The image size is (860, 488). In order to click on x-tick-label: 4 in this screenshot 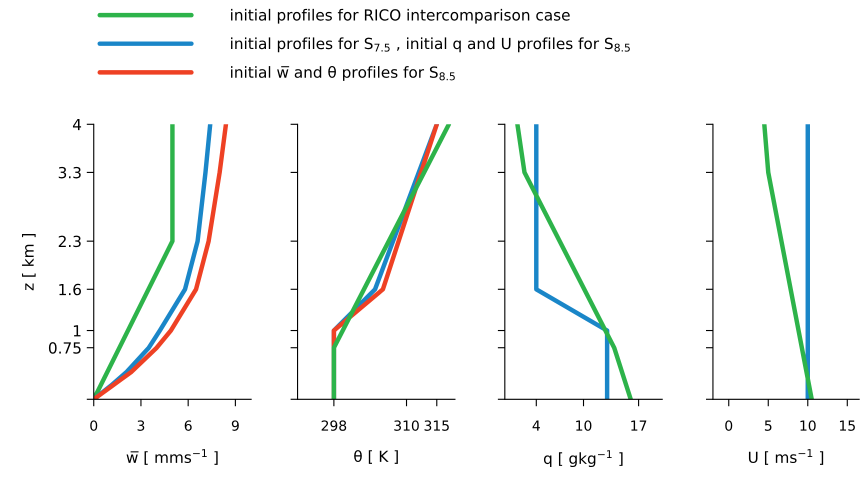, I will do `click(536, 425)`.